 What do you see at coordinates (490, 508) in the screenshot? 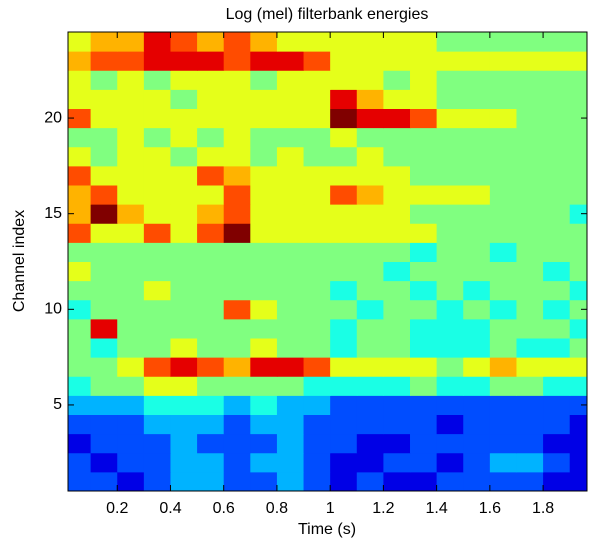
I see `x-tick-label: 1.6` at bounding box center [490, 508].